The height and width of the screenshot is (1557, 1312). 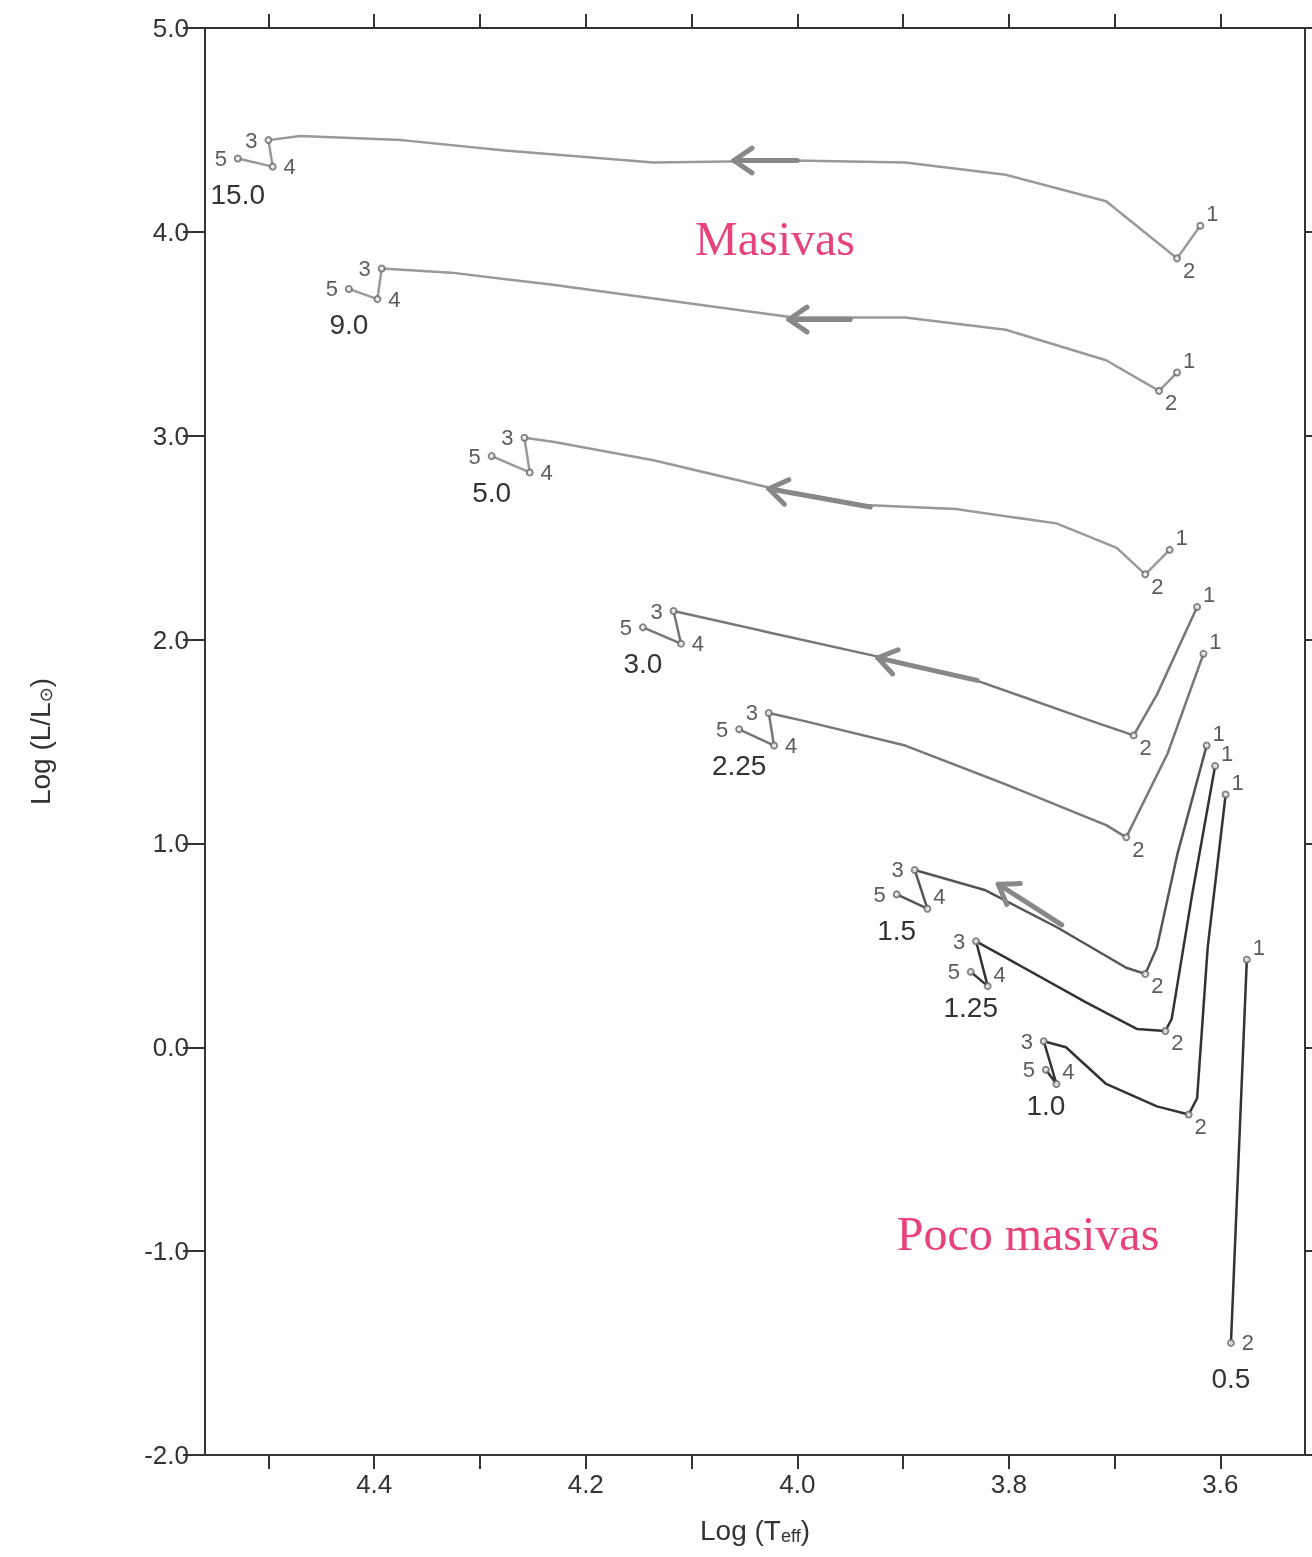 I want to click on series-label: 15.0, so click(x=238, y=194).